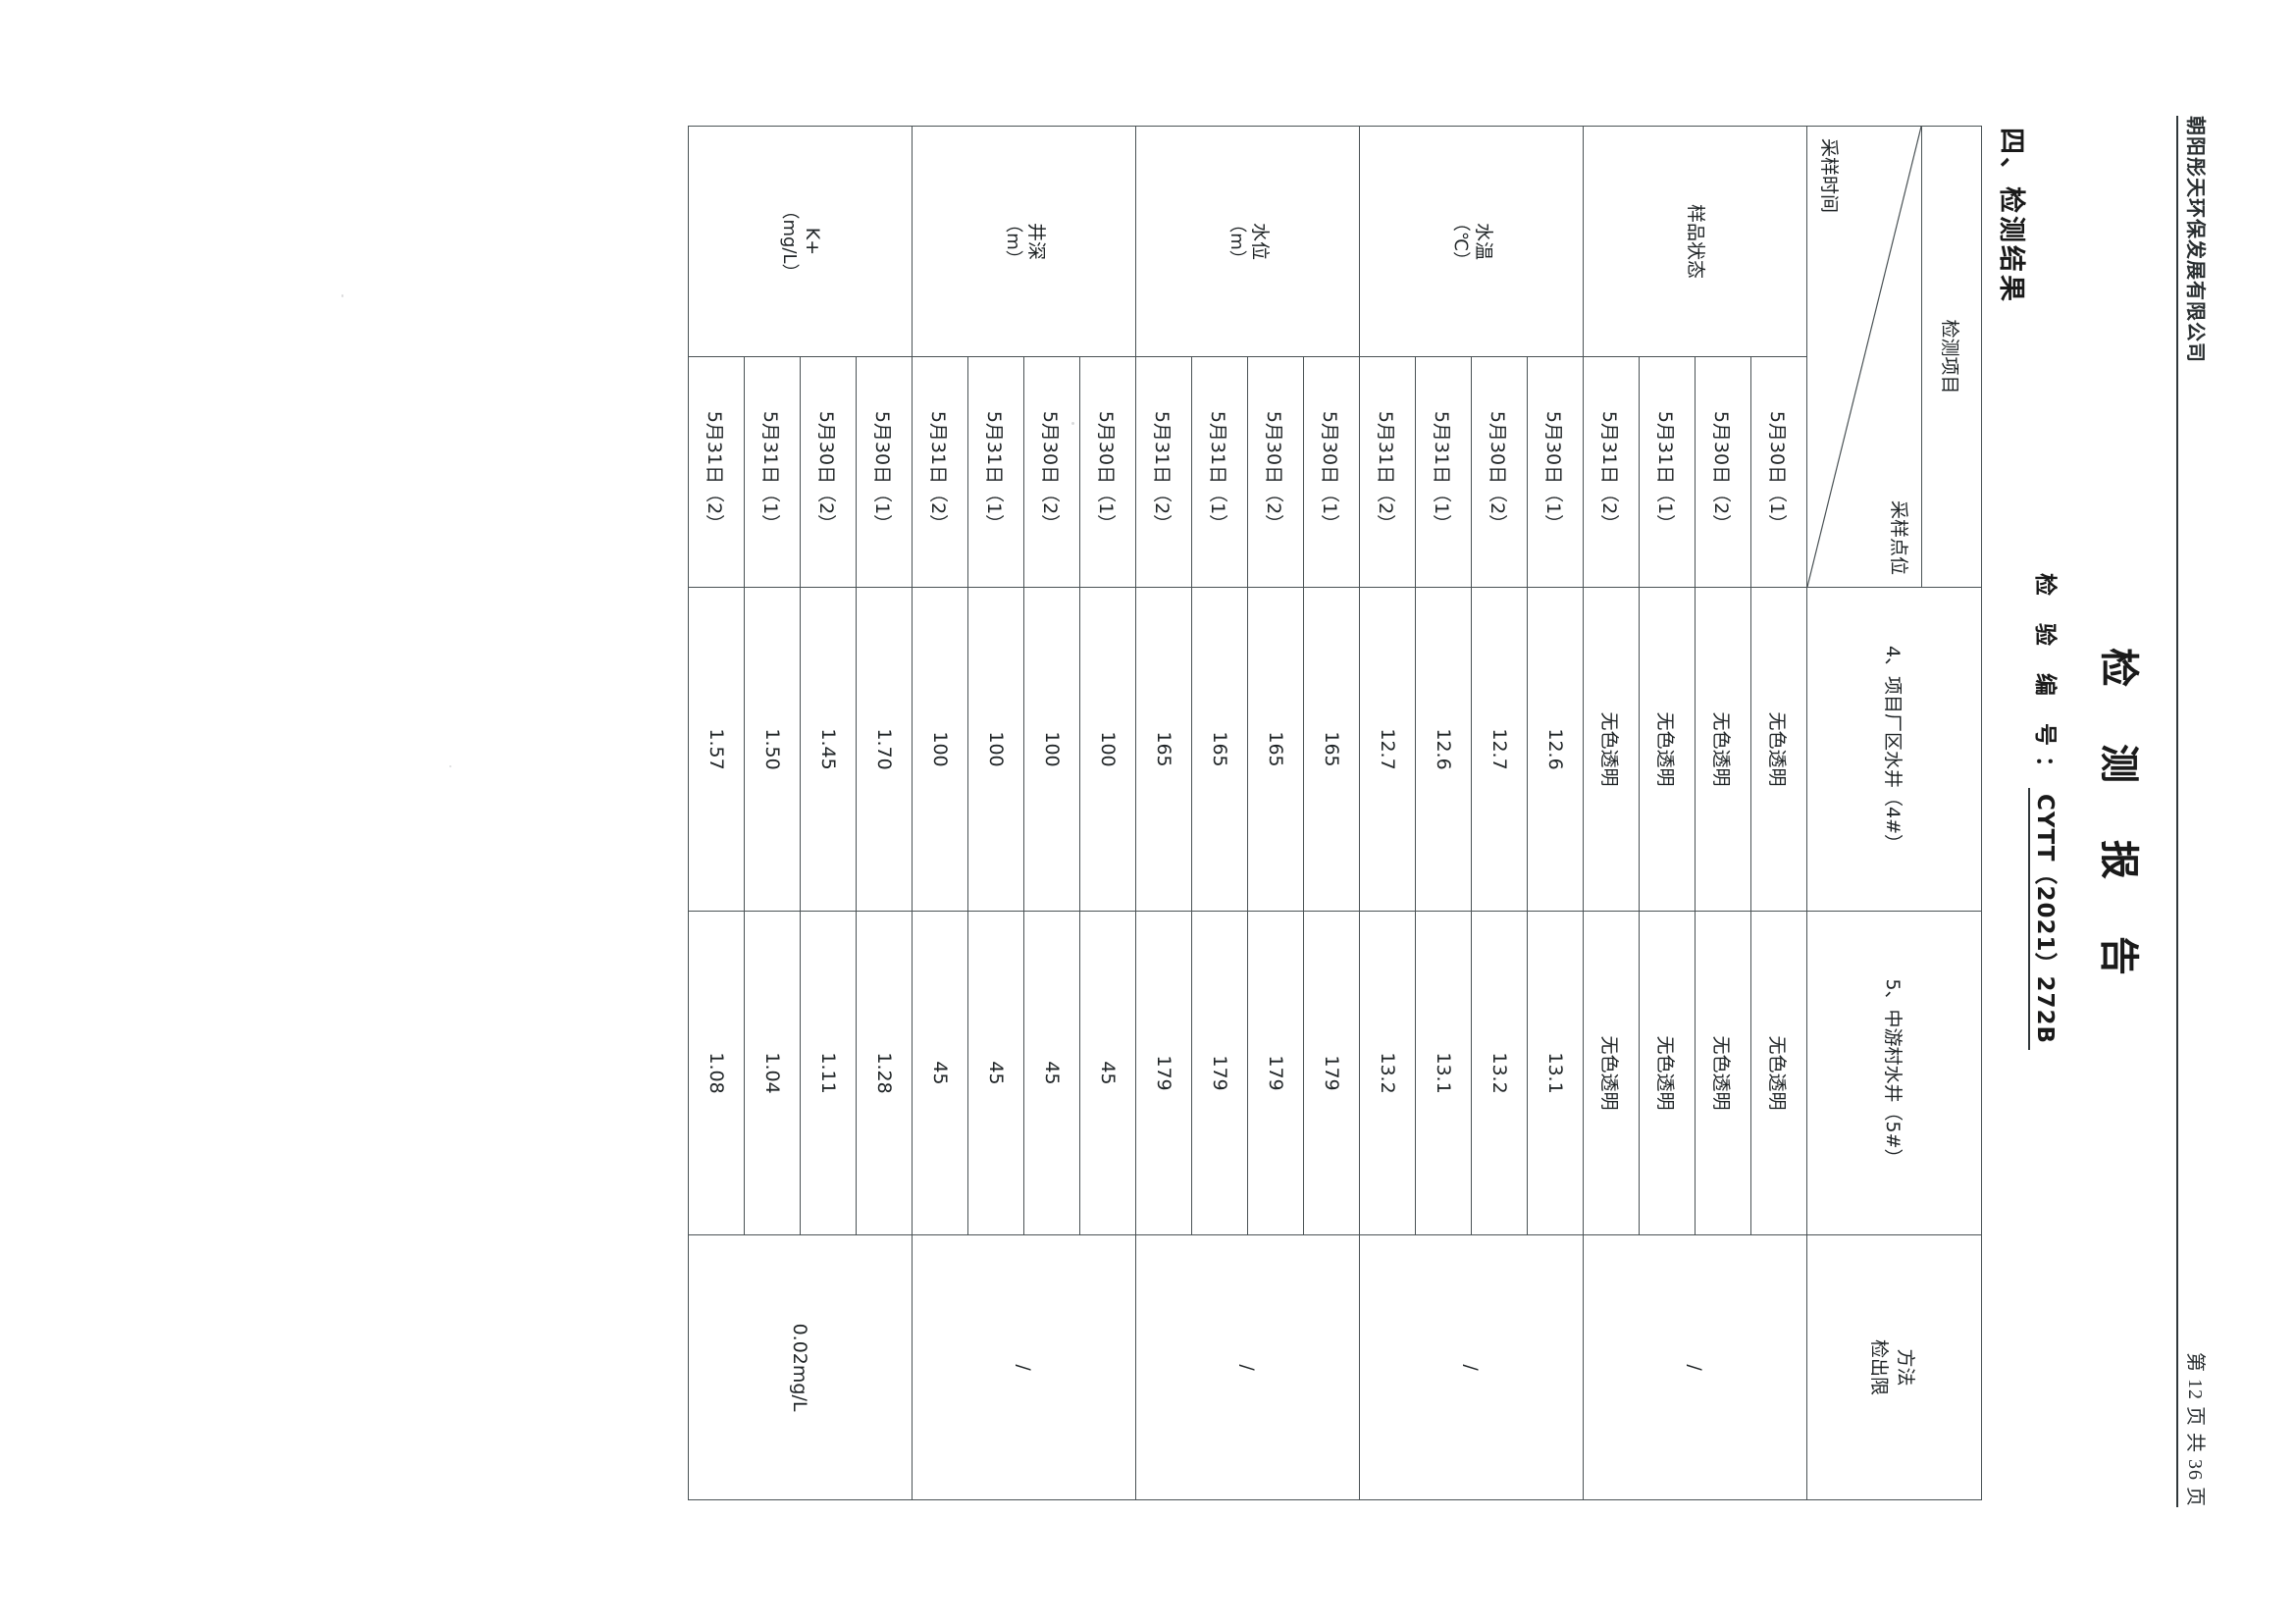 The height and width of the screenshot is (1623, 2296). I want to click on detection-limit-line-2: 检出限, so click(1879, 1367).